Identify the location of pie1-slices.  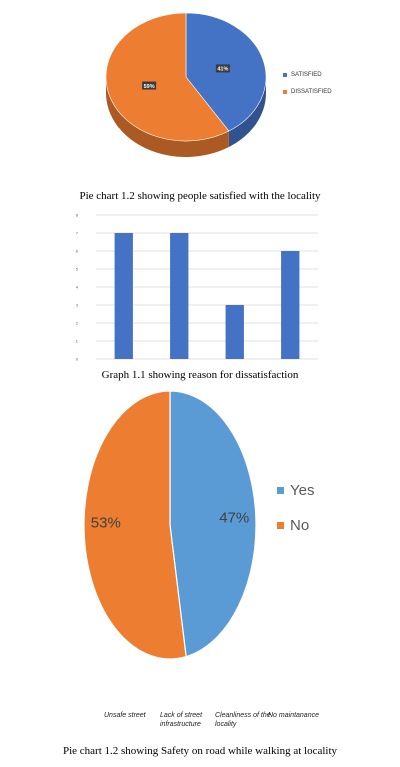
(186, 77).